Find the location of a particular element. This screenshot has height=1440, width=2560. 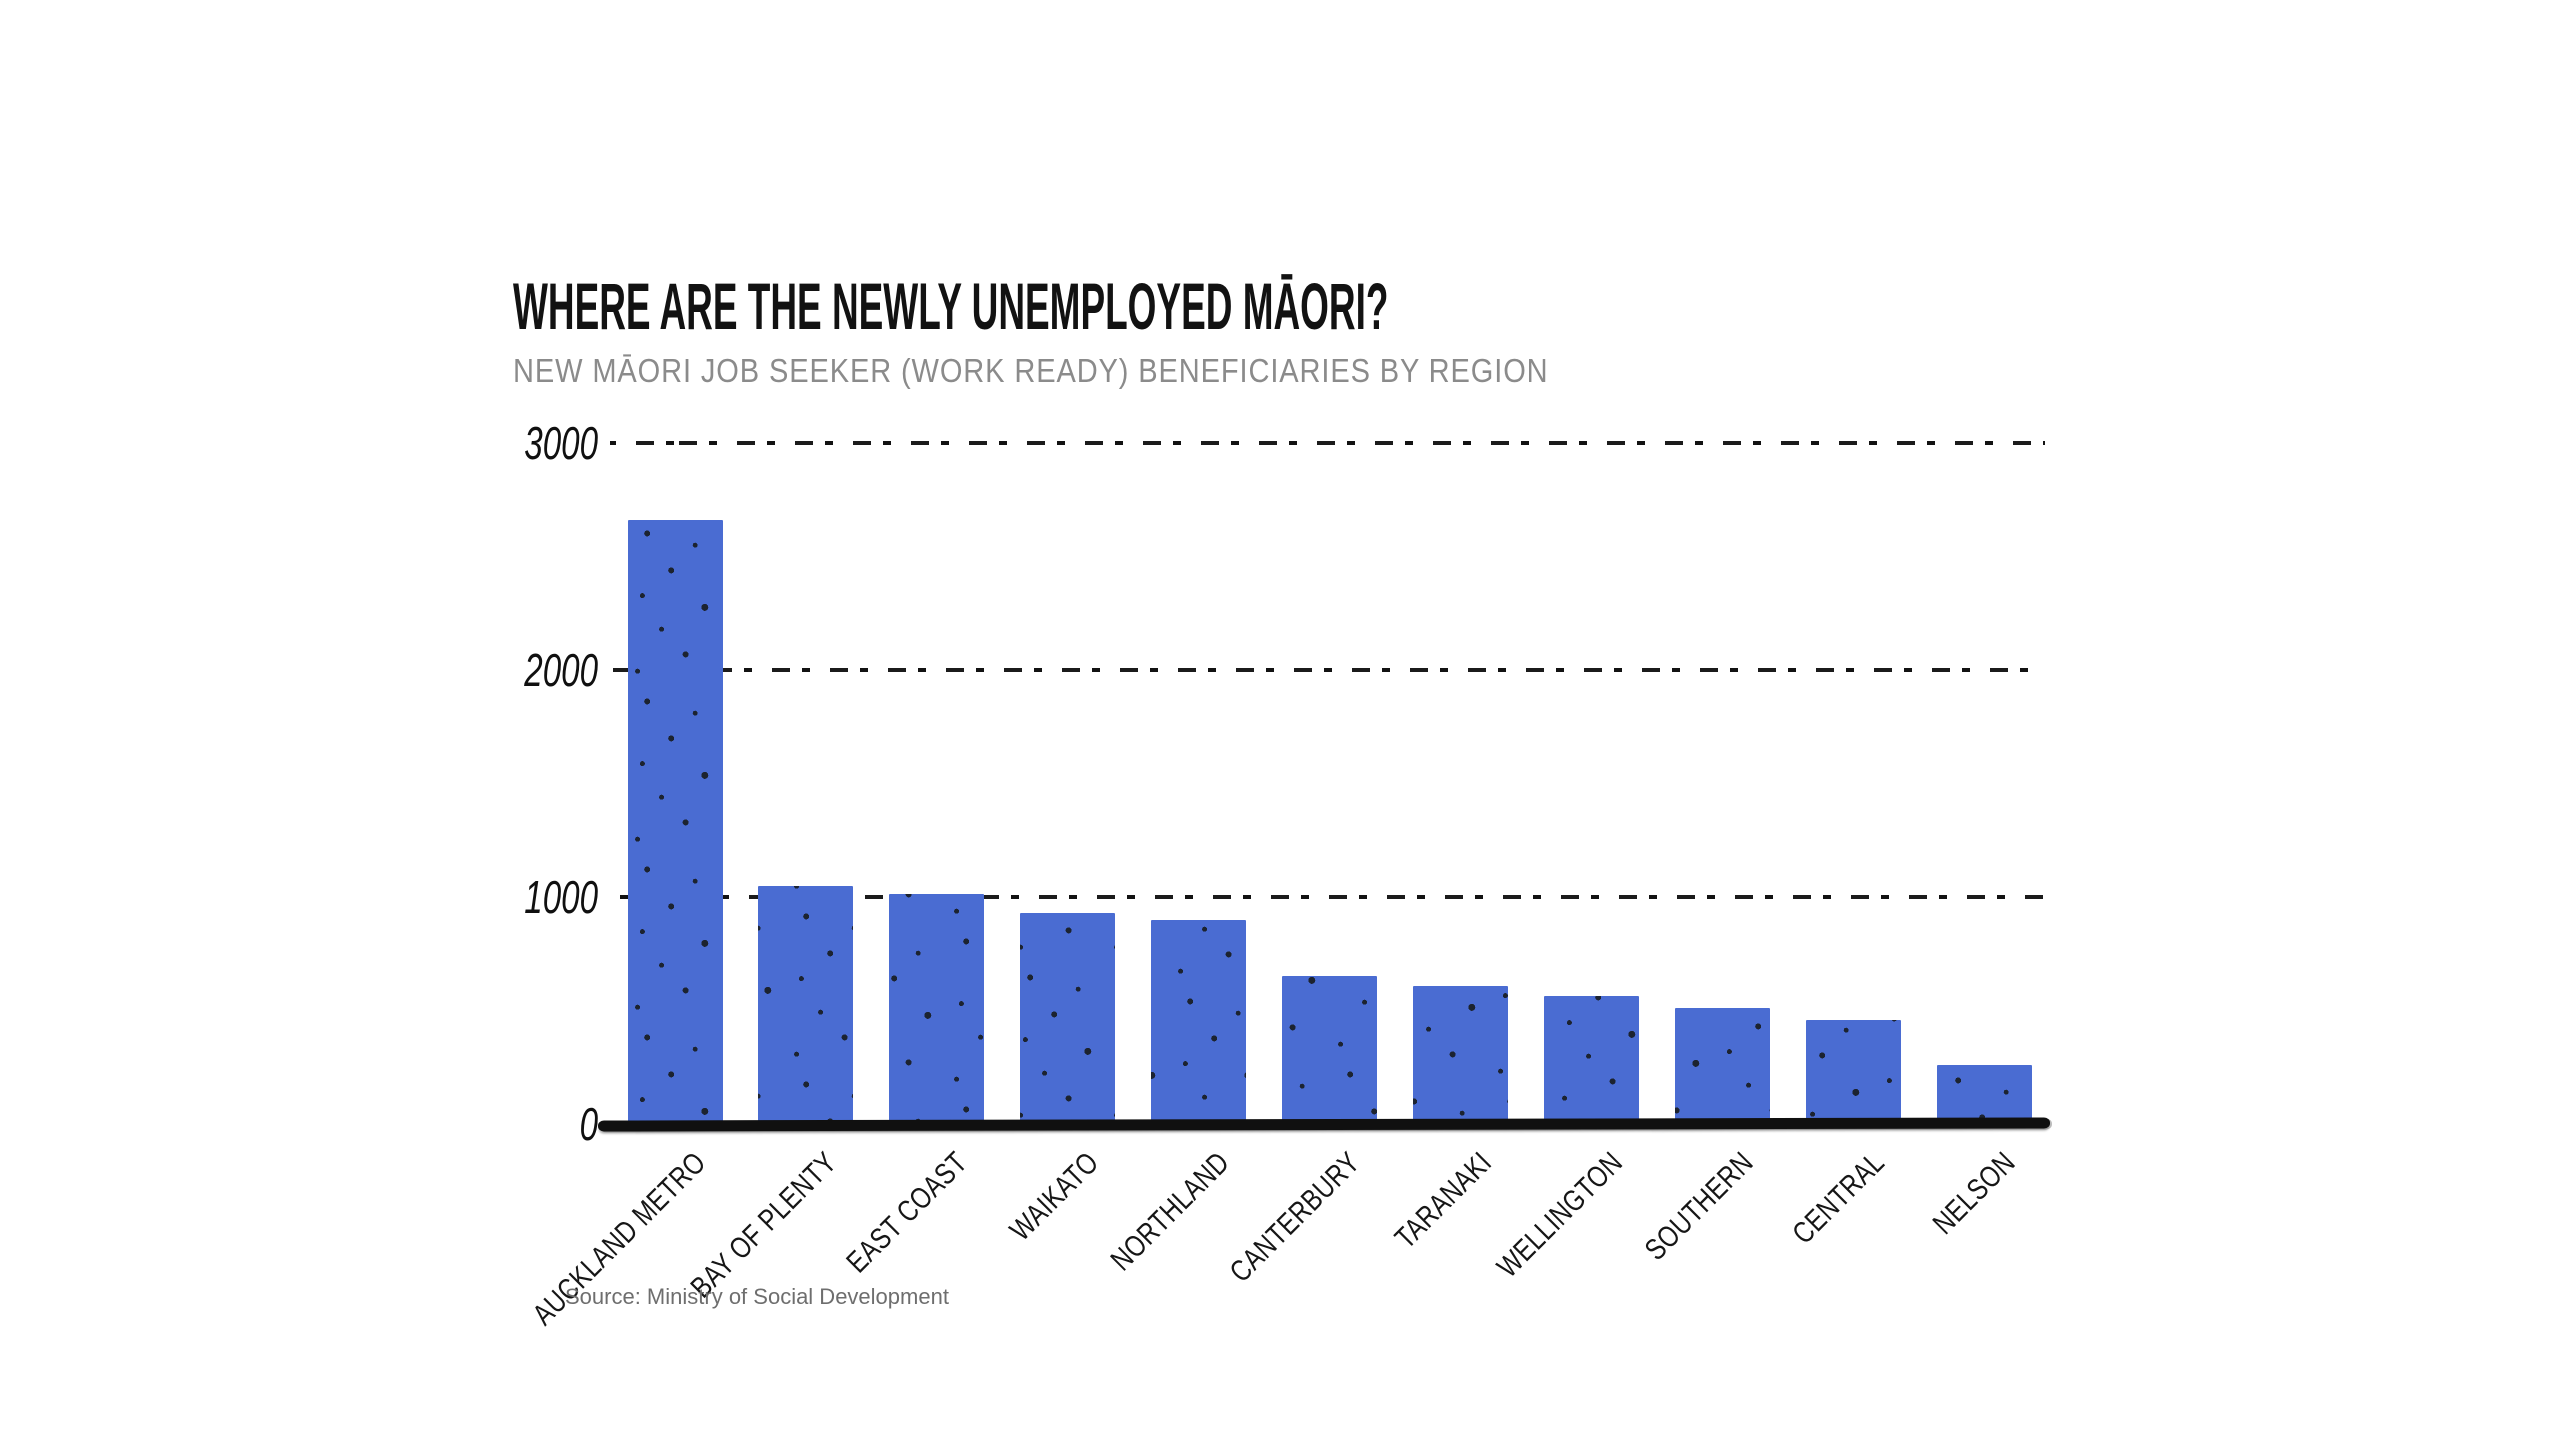

x-label-text: WELLINGTON is located at coordinates (1559, 1215).